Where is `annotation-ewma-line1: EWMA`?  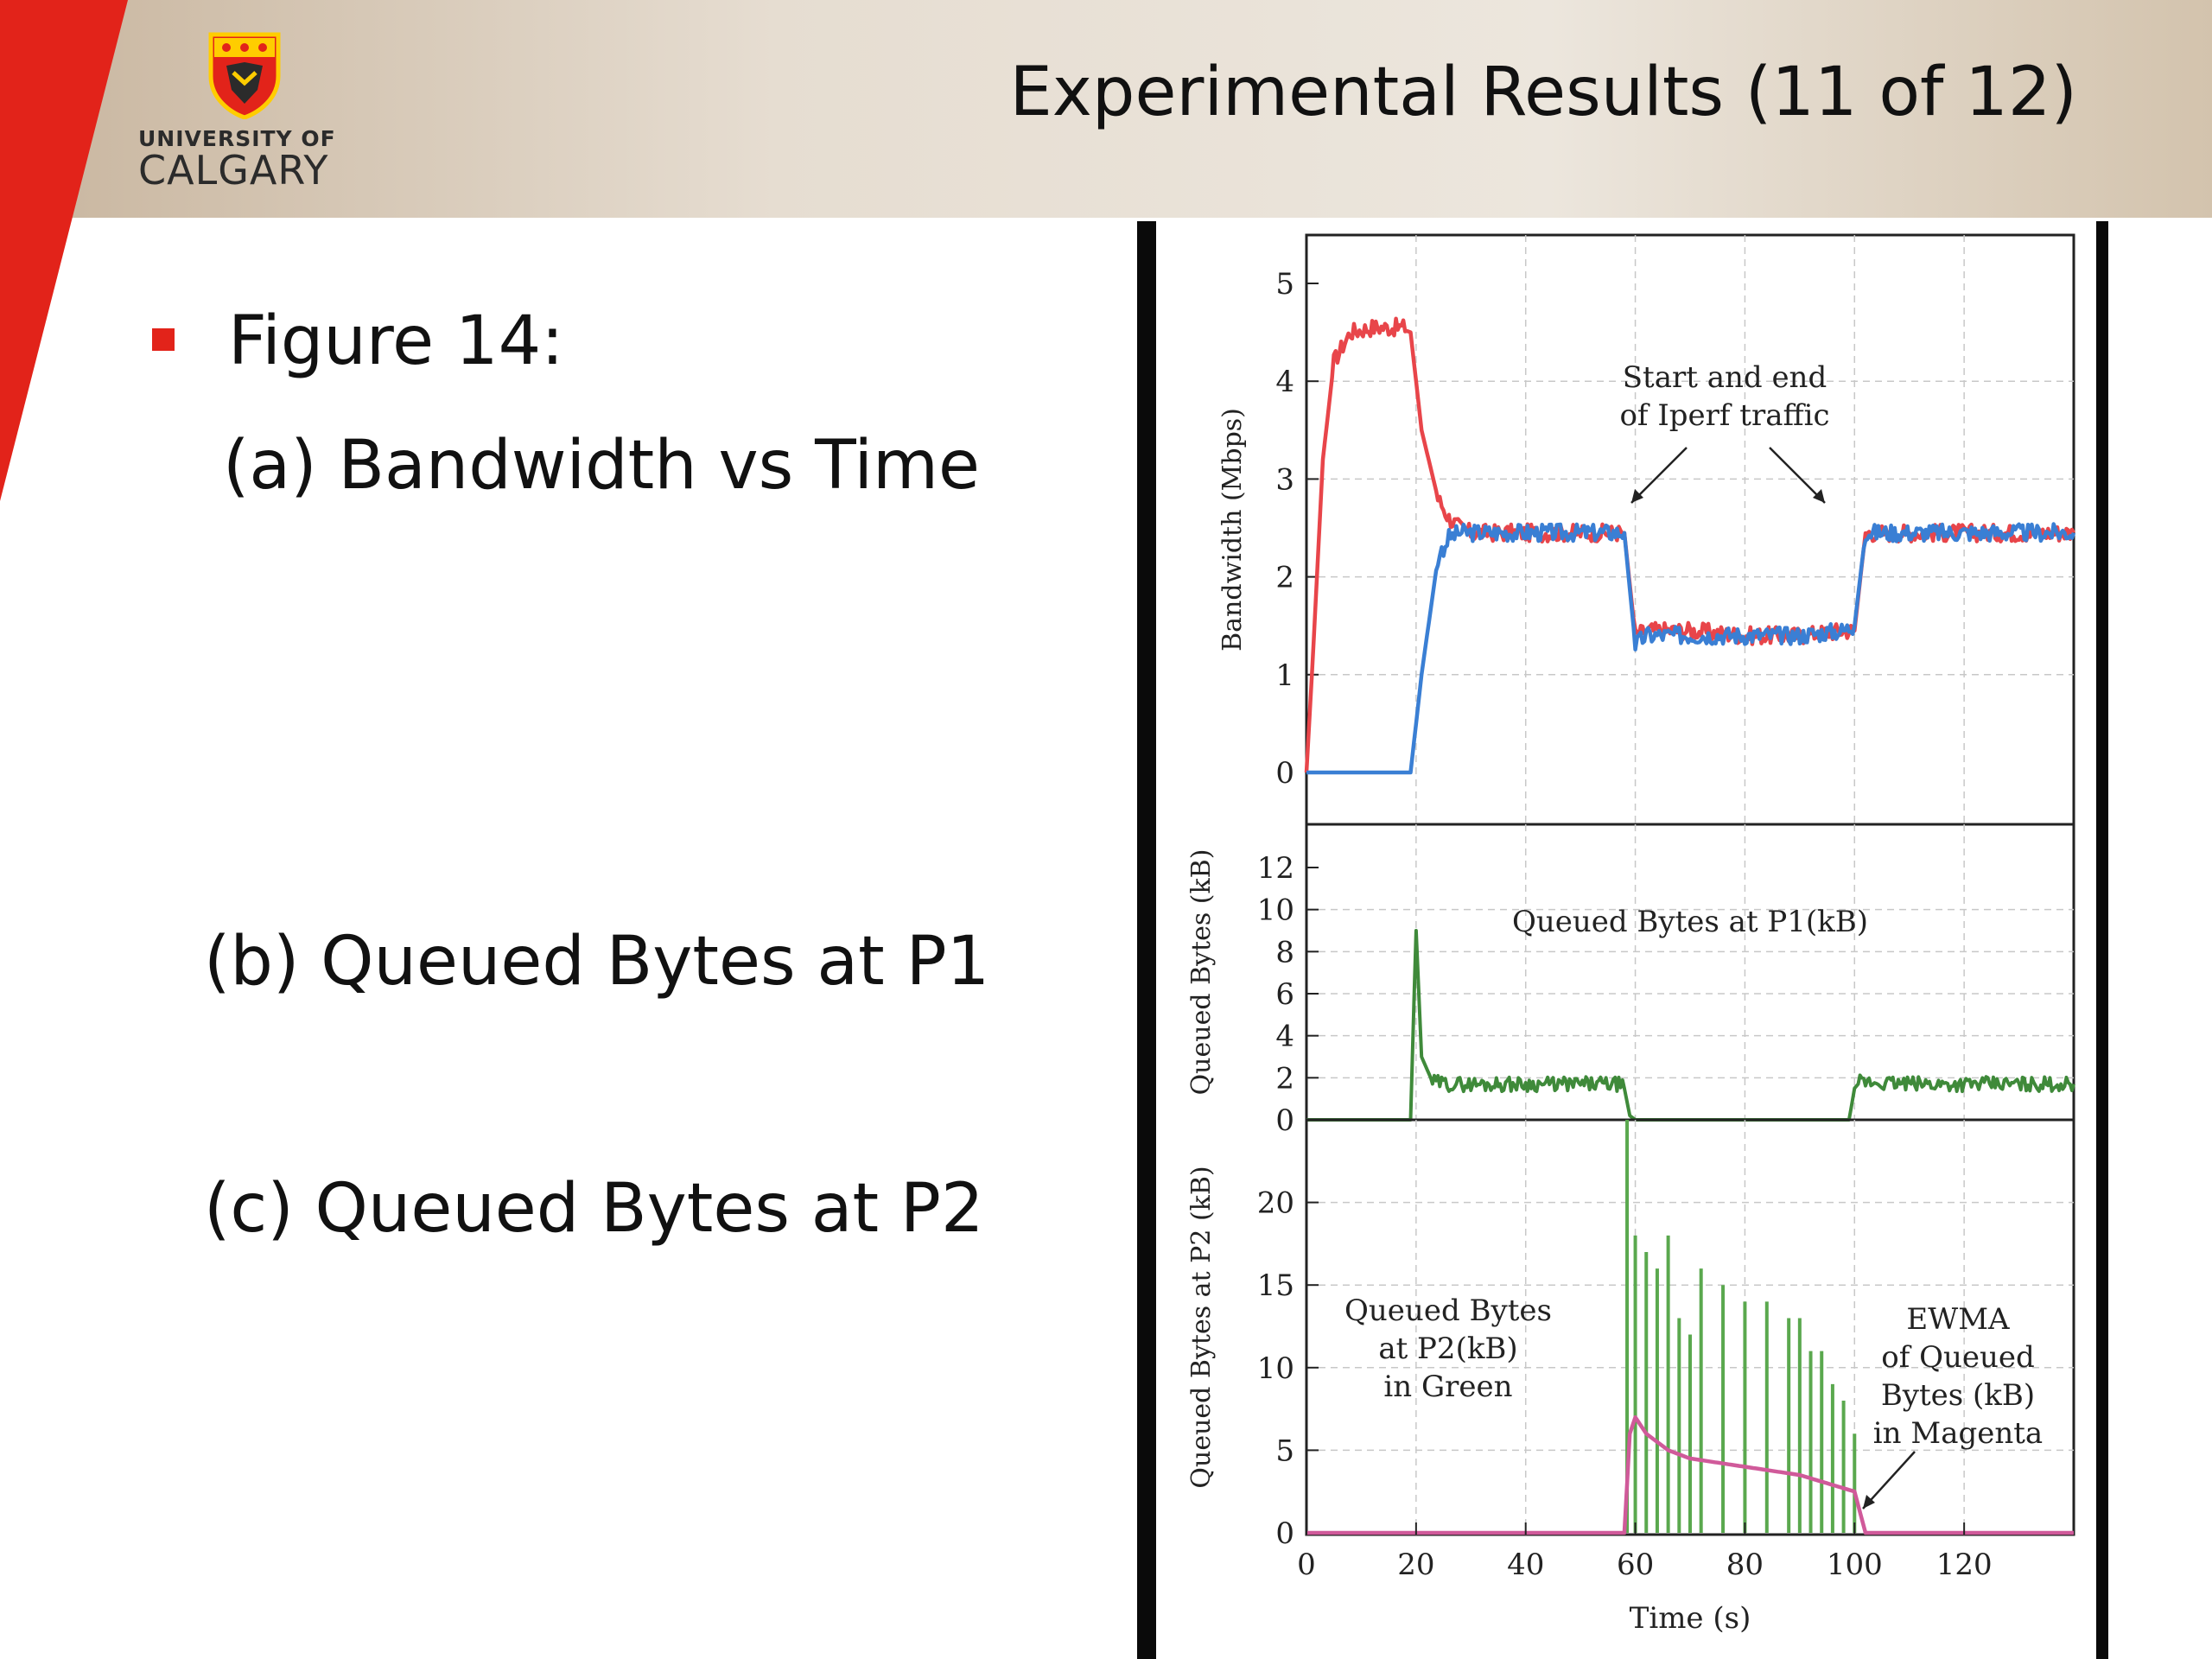
annotation-ewma-line1: EWMA is located at coordinates (1958, 1319).